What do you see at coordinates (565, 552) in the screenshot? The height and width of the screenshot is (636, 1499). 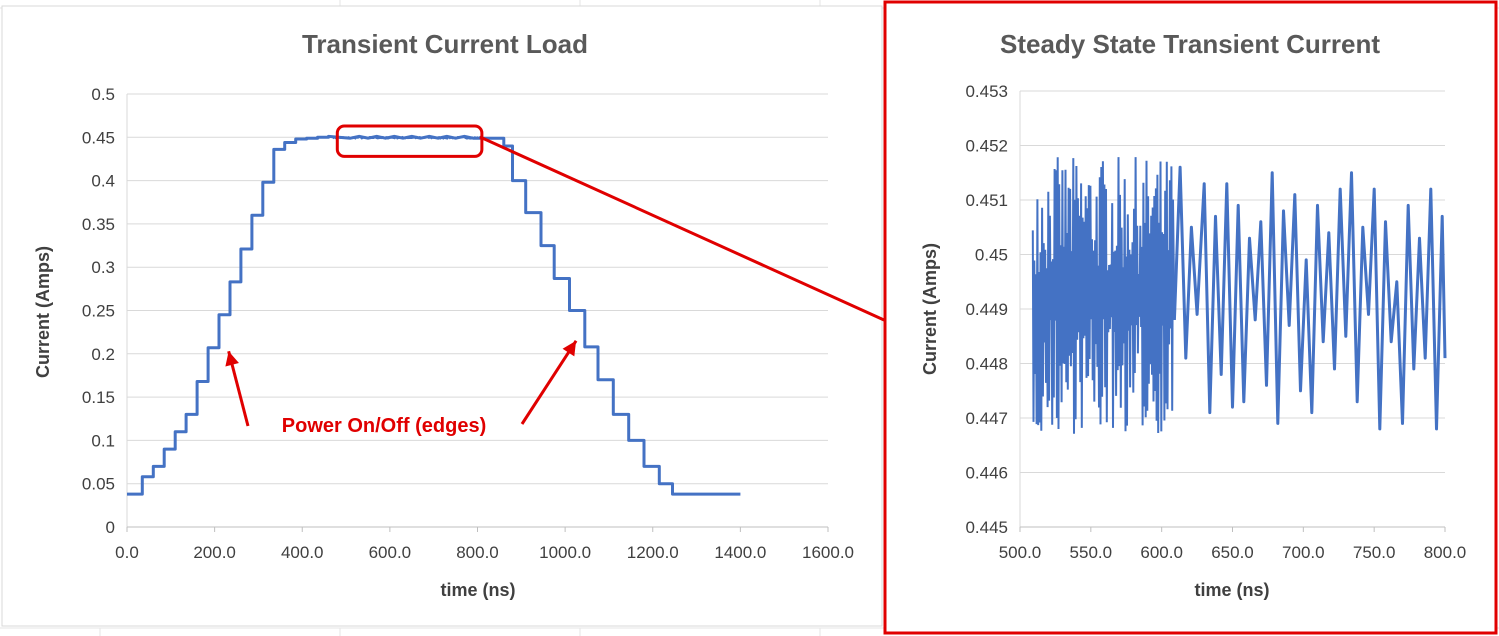 I see `x-tick-label: 1000.0` at bounding box center [565, 552].